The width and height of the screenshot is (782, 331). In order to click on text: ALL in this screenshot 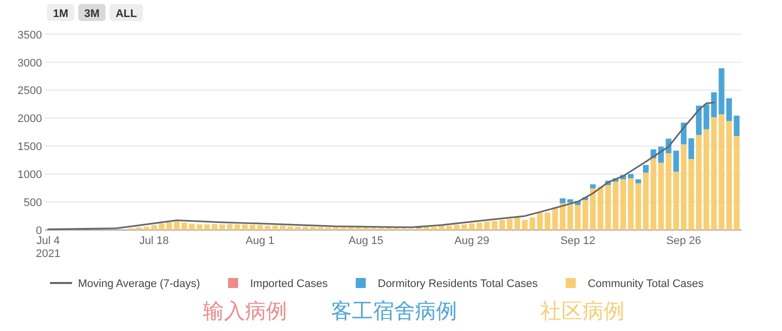, I will do `click(127, 14)`.